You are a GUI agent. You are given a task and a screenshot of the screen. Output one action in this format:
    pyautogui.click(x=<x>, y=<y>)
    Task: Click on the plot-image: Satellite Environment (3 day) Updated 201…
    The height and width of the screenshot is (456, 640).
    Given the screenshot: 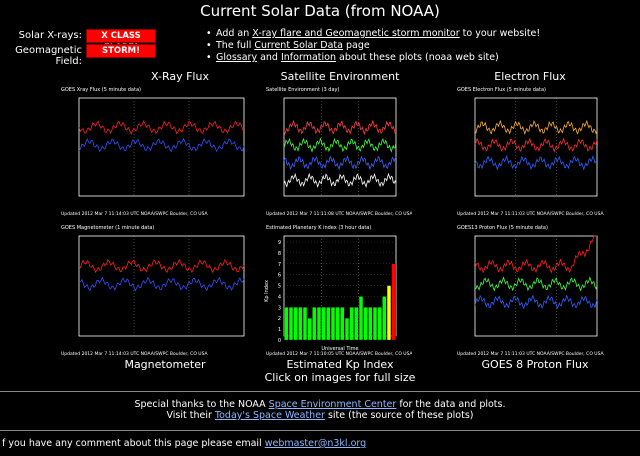 What is the action you would take?
    pyautogui.click(x=337, y=151)
    